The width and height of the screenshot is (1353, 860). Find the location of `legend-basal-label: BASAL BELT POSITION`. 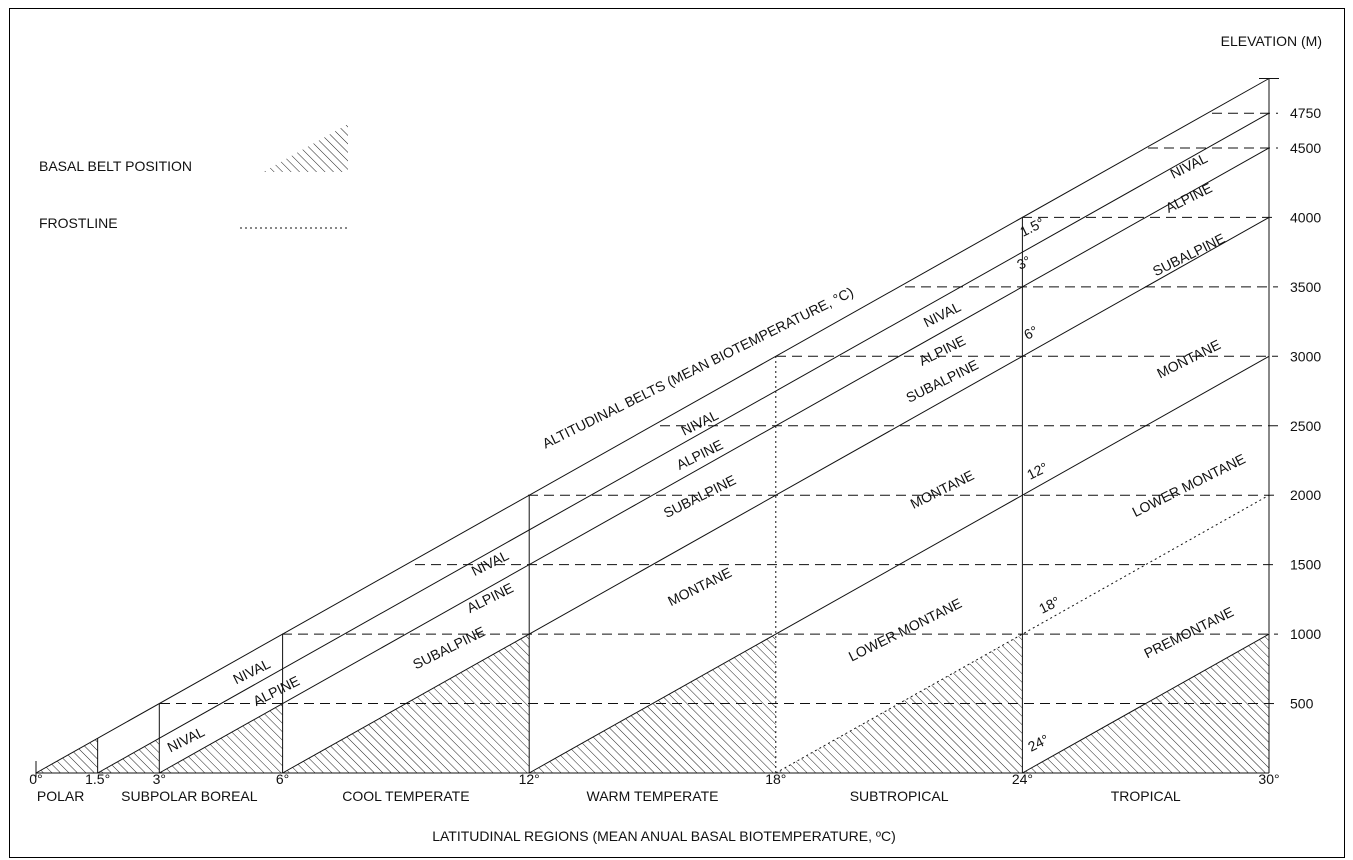

legend-basal-label: BASAL BELT POSITION is located at coordinates (115, 166).